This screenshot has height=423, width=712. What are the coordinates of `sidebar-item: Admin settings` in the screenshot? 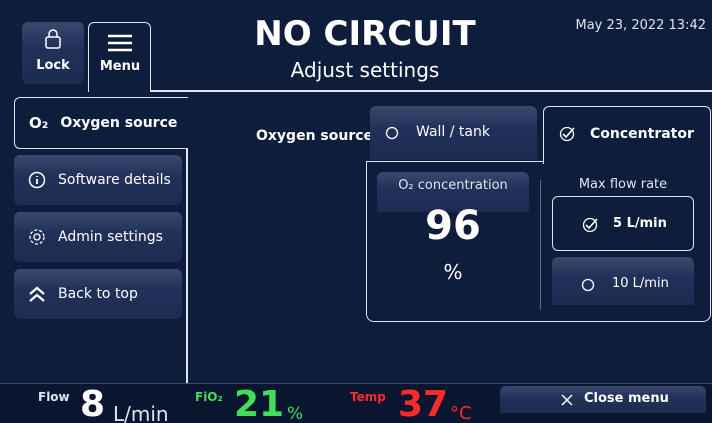 It's located at (98, 237).